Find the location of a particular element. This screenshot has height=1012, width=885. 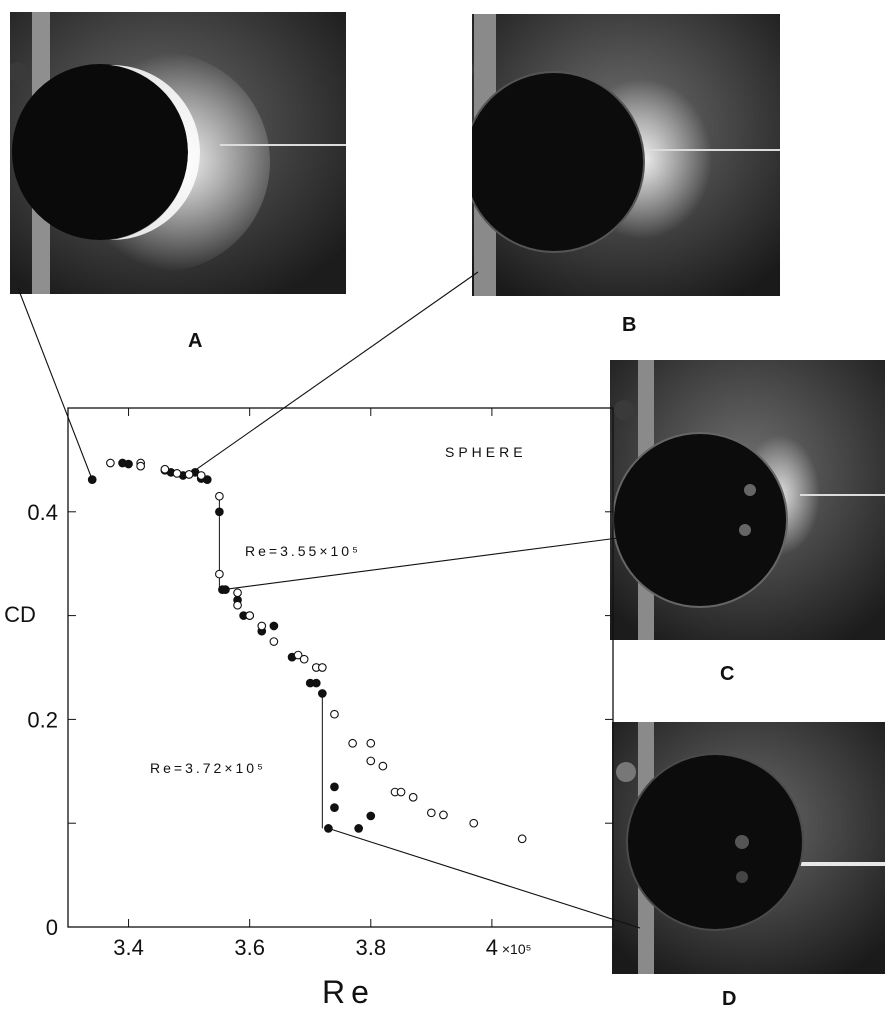

photo-panel-c is located at coordinates (747, 500).